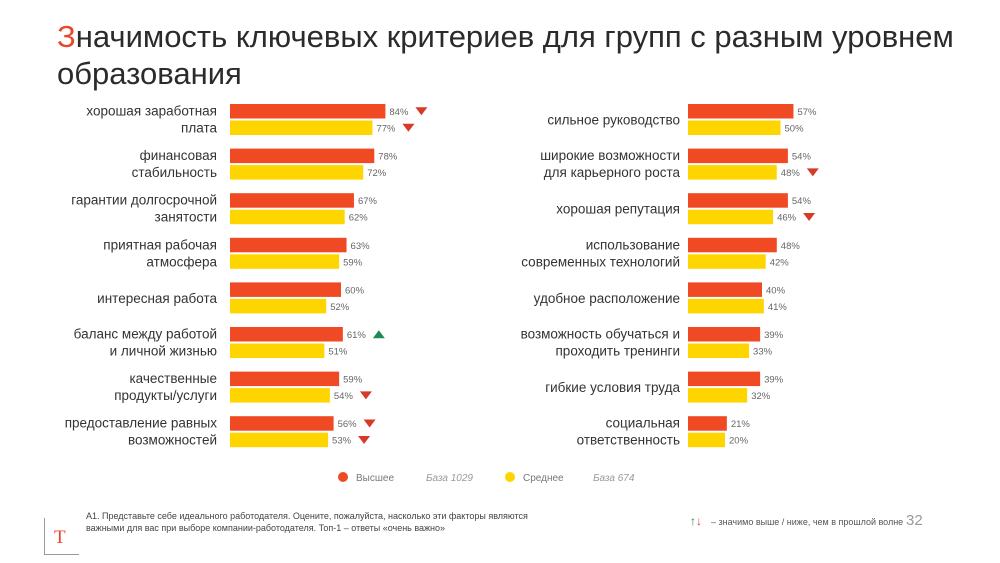  I want to click on legend: Высшее База 1029 Среднее База 674, so click(486, 478).